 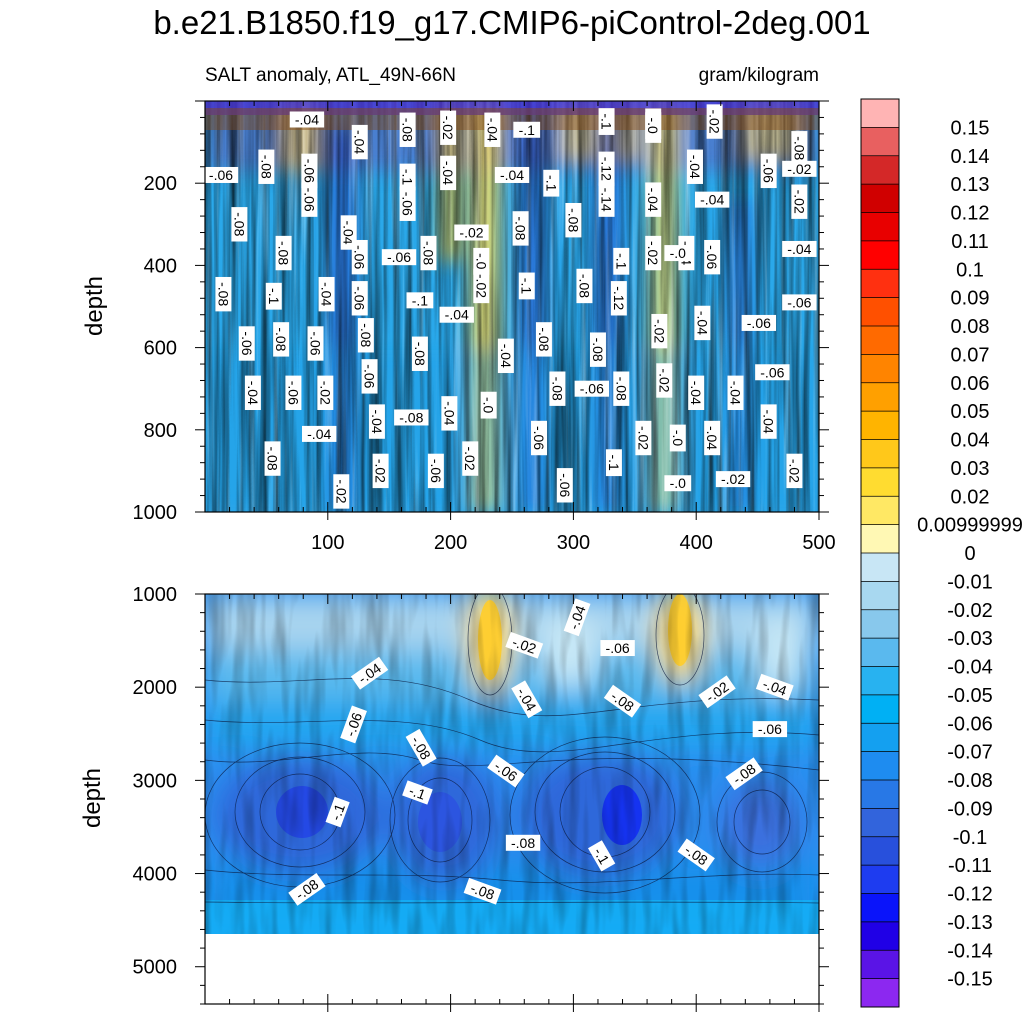 I want to click on colorbar-label: 0.09, so click(x=970, y=299).